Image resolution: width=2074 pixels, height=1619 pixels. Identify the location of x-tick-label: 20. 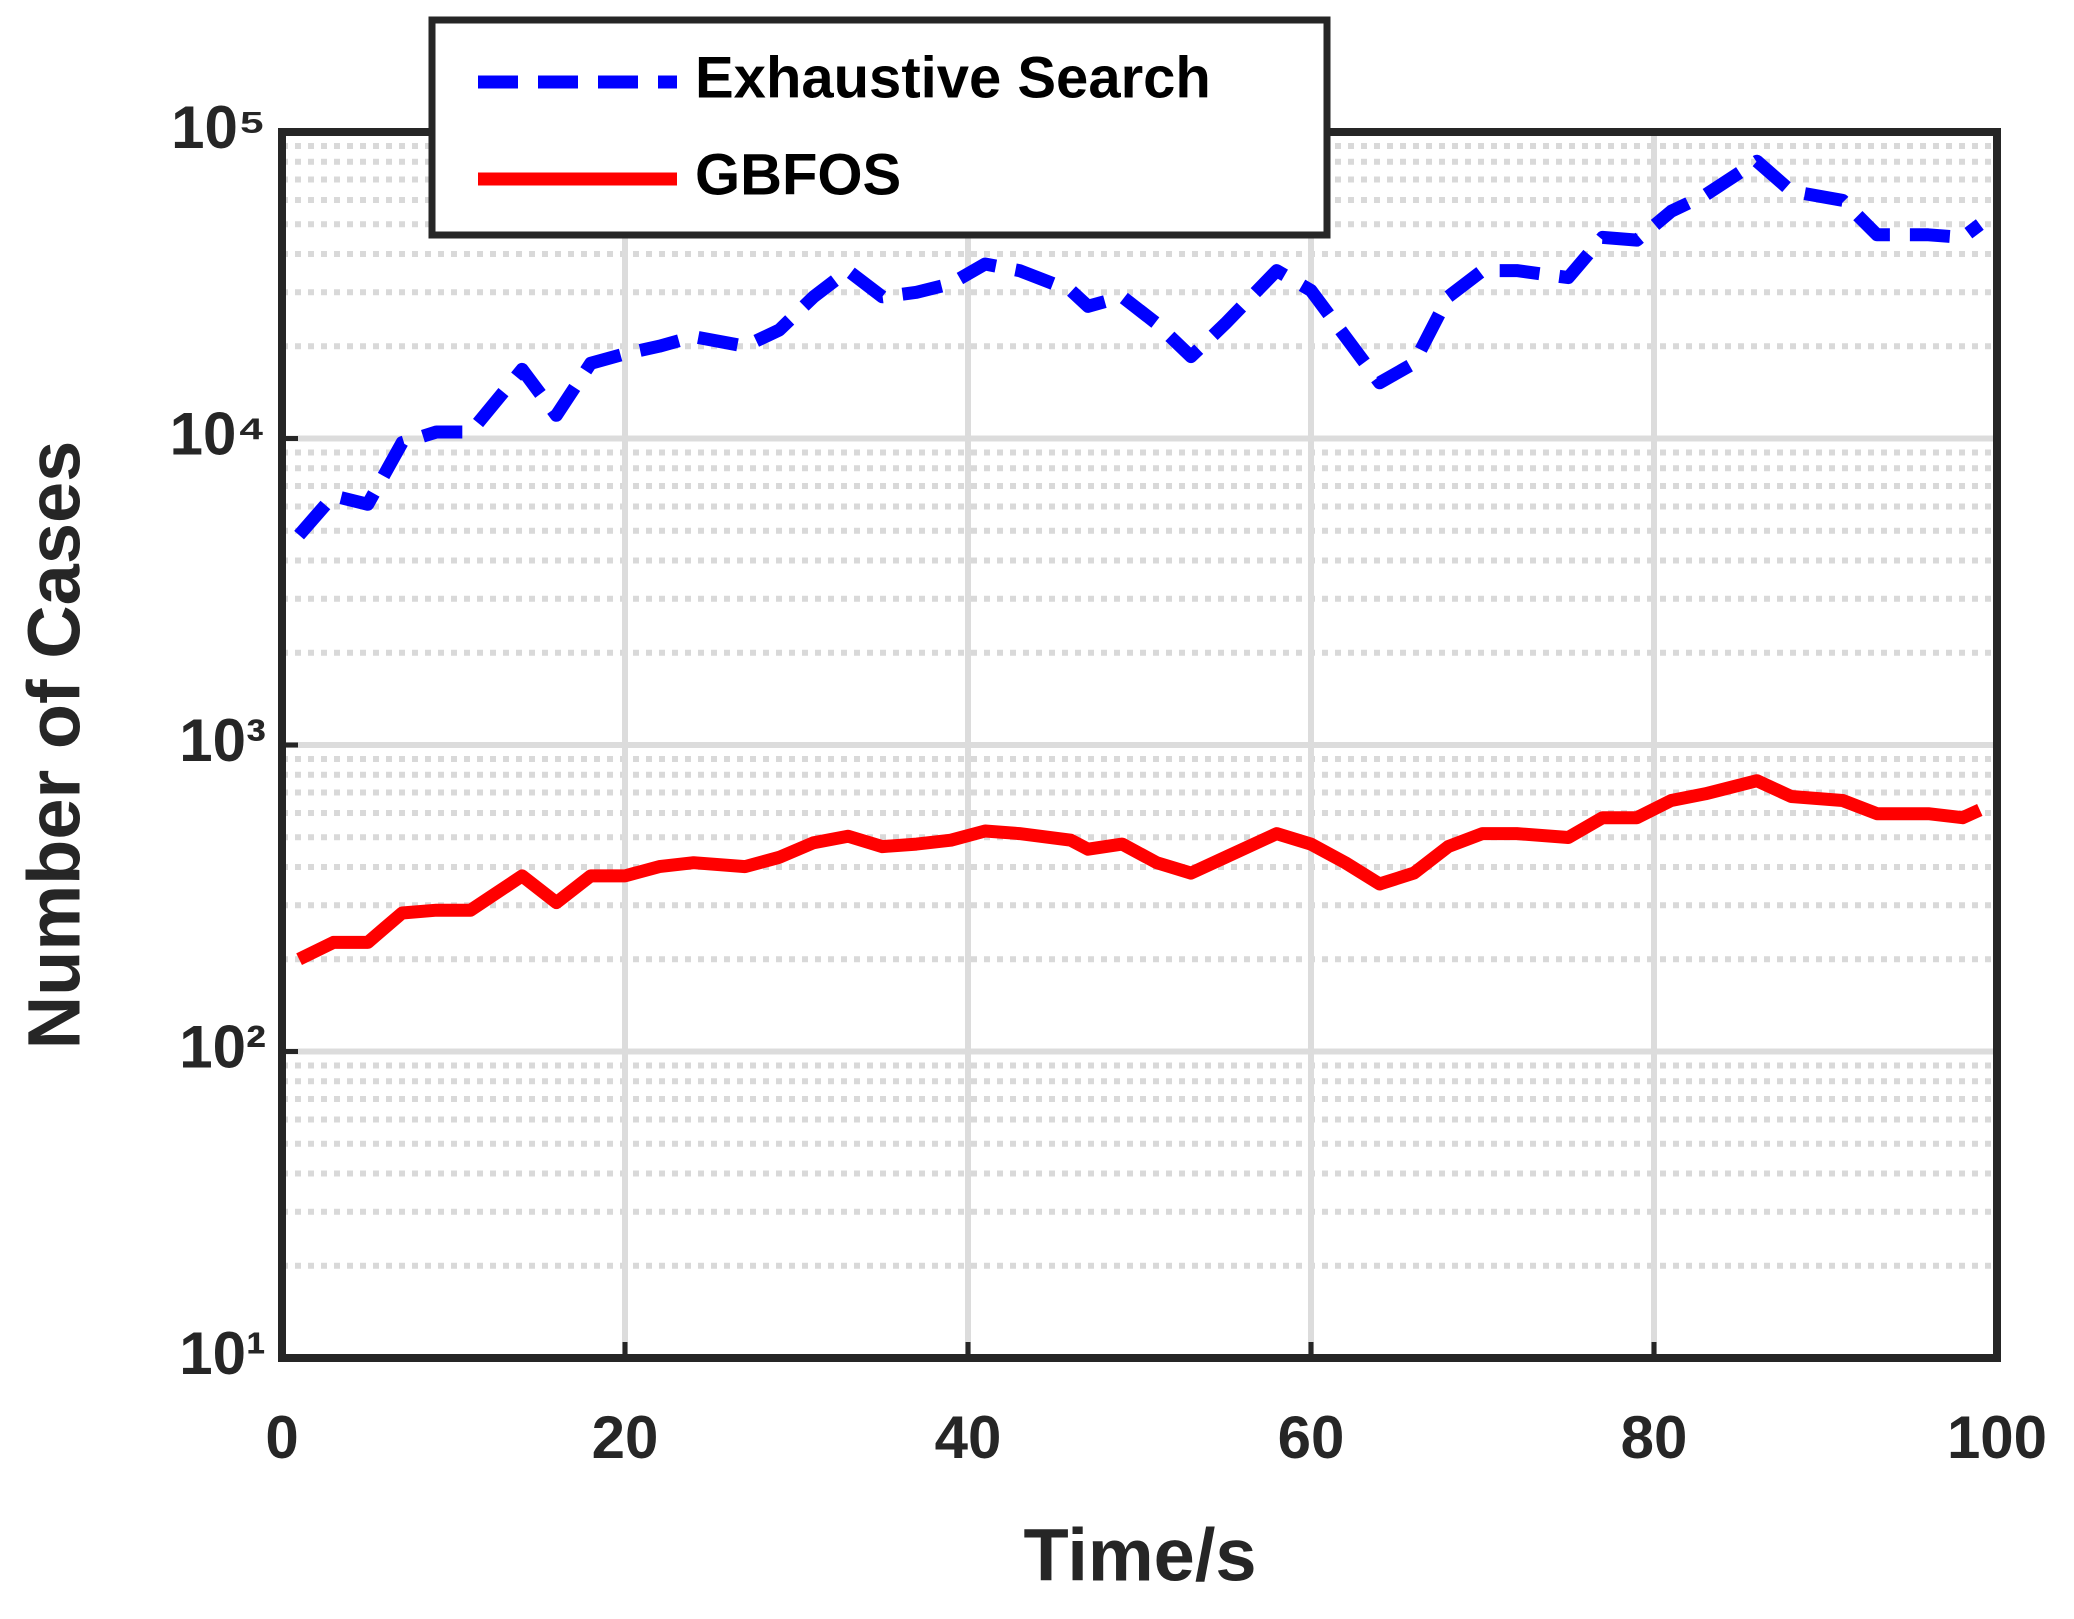
(625, 1437).